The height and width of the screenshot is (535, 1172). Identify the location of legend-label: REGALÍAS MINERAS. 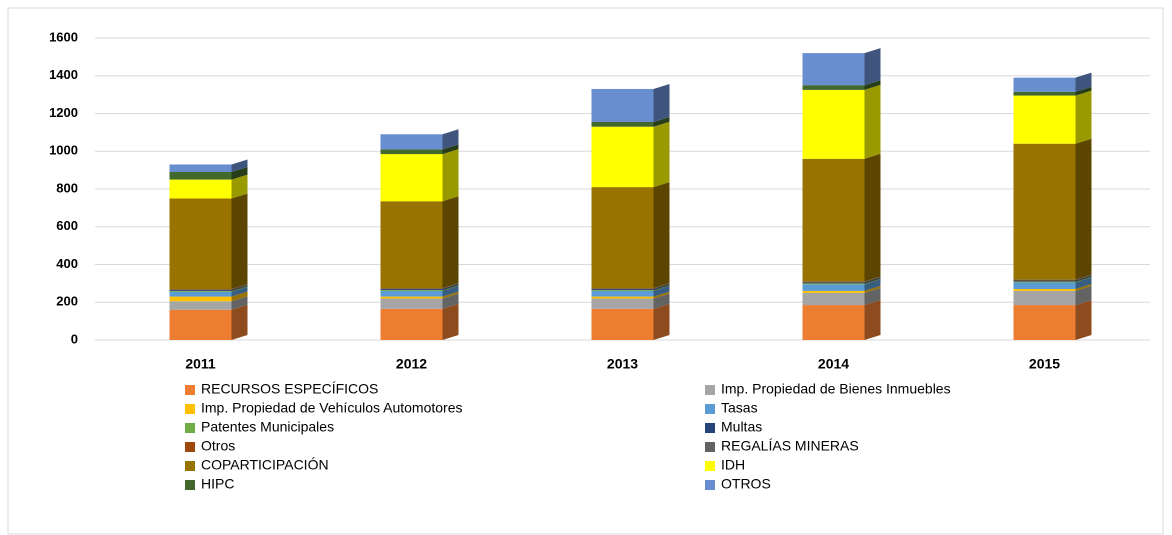
(790, 446).